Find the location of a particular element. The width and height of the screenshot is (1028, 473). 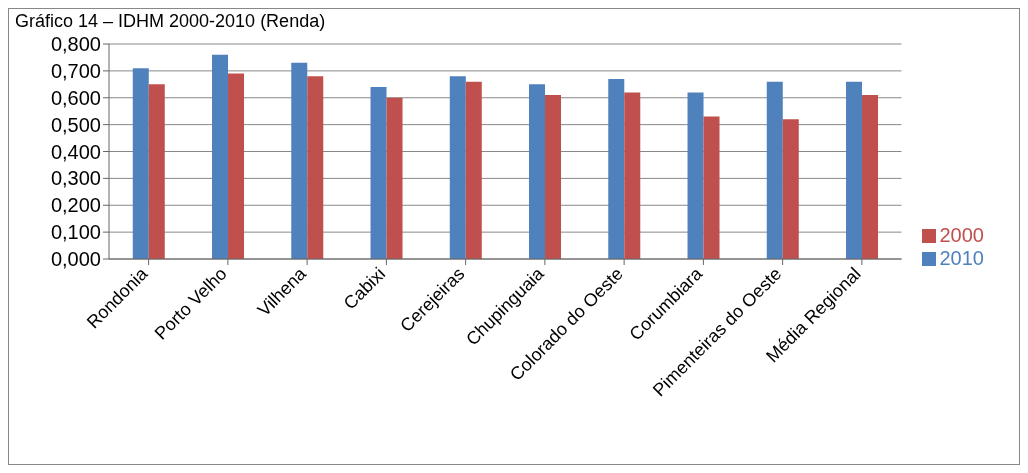

y-tick-label: 0,500 is located at coordinates (75, 124).